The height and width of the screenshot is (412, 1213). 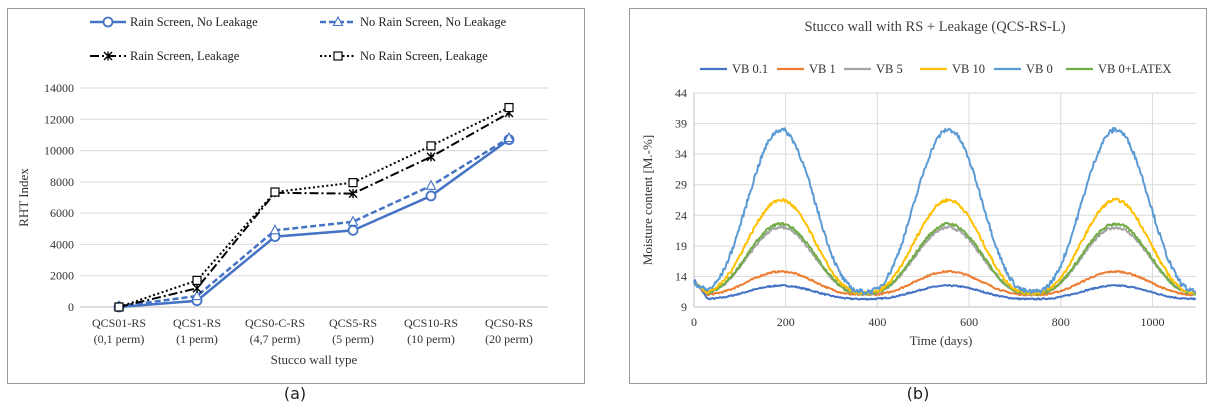 I want to click on legend-item: Rain Screen, No Leakage, so click(x=174, y=22).